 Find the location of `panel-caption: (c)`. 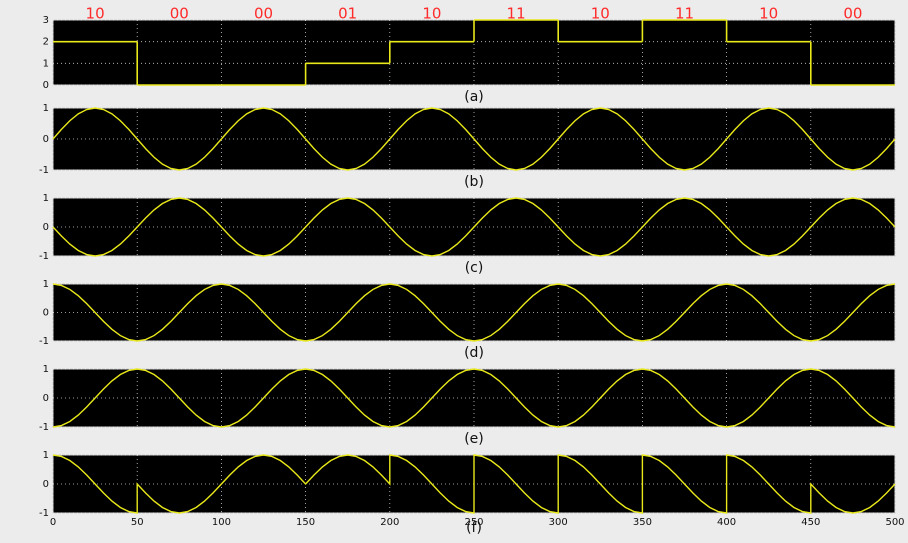

panel-caption: (c) is located at coordinates (474, 268).